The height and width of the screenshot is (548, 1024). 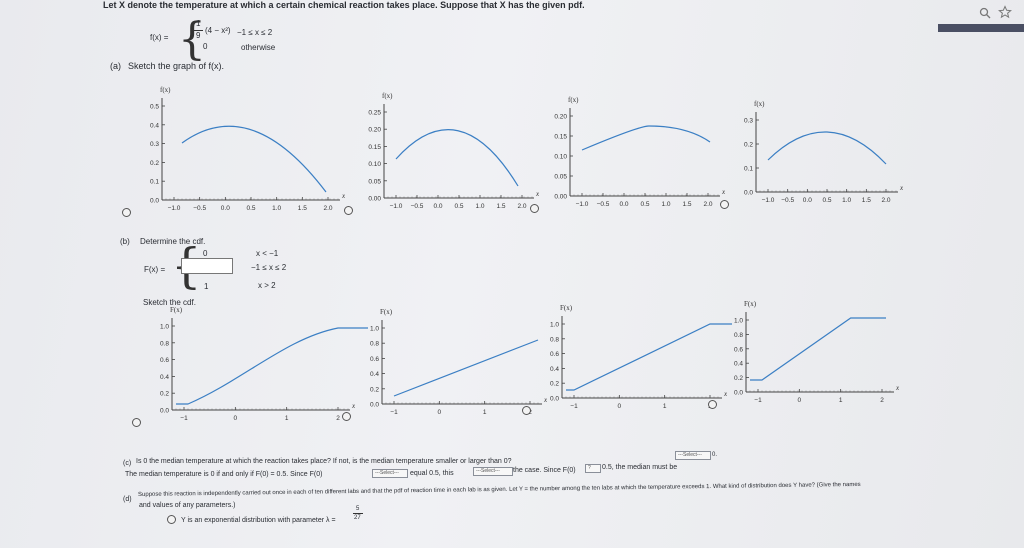 What do you see at coordinates (544, 470) in the screenshot?
I see `part-c-line2c: the case. Since F(0)` at bounding box center [544, 470].